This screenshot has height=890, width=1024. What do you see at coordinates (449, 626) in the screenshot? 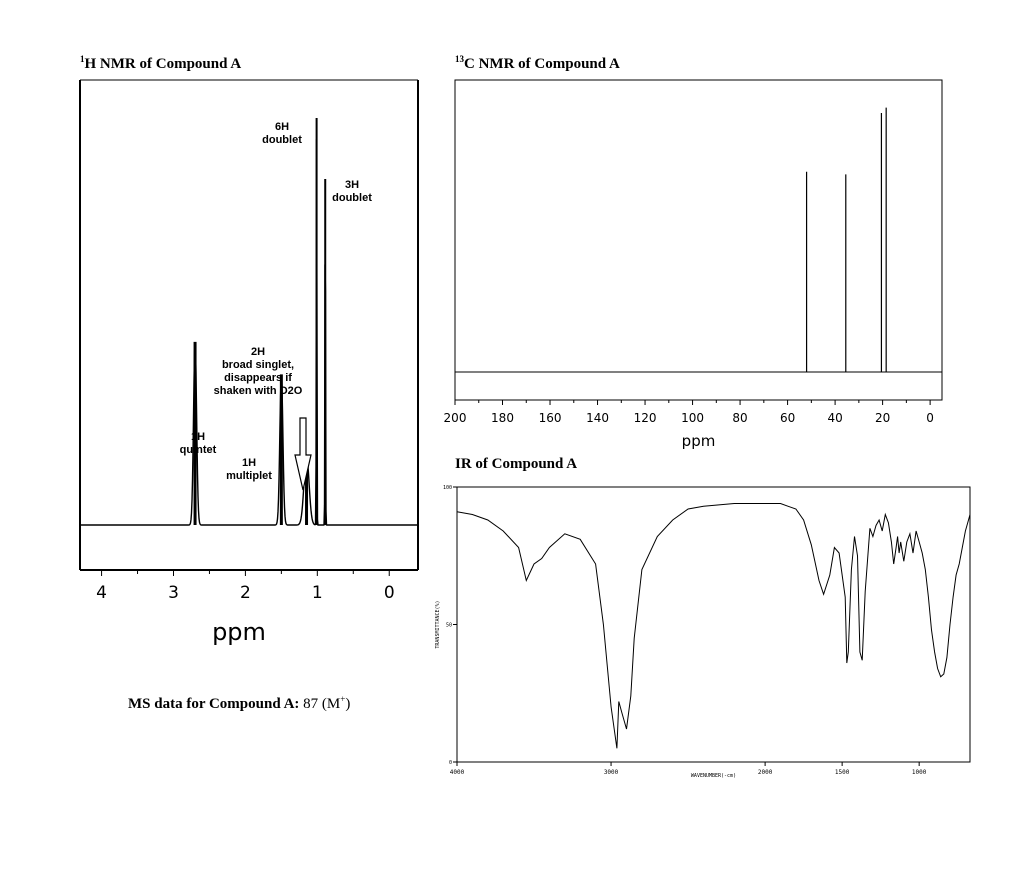
I see `ir-y-tick-label-1: 50` at bounding box center [449, 626].